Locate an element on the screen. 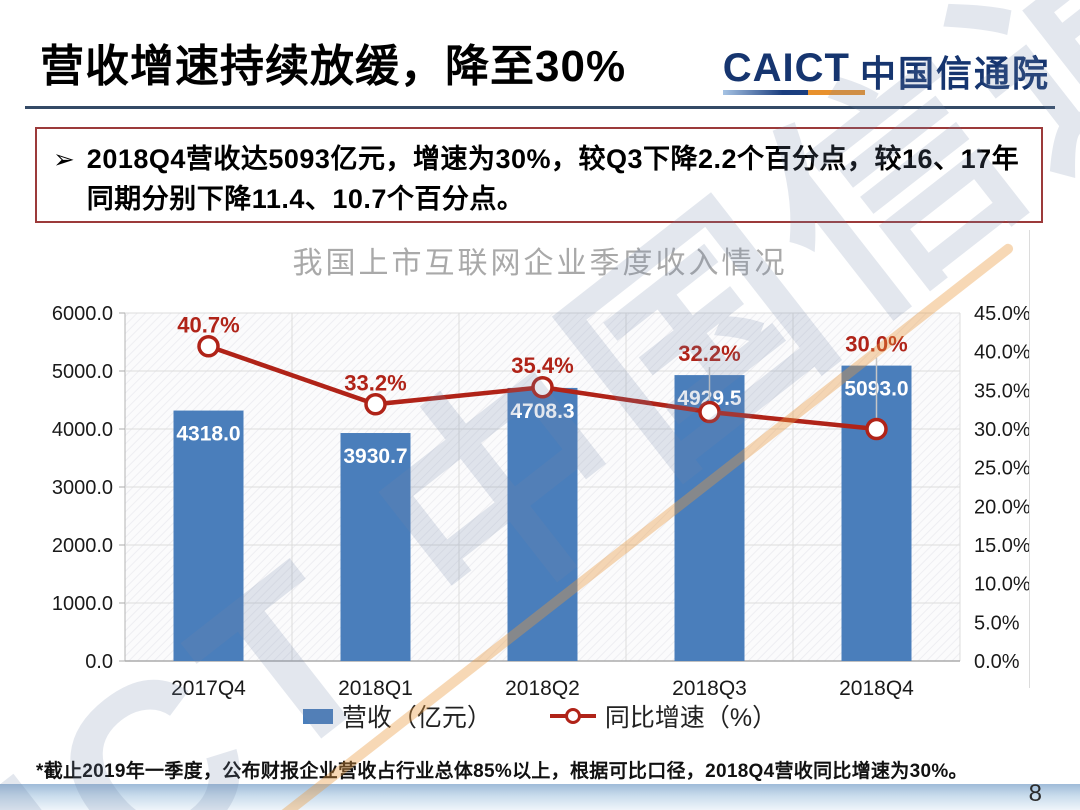 This screenshot has width=1080, height=810. caict-logo: CAICT 中国信通院 is located at coordinates (886, 71).